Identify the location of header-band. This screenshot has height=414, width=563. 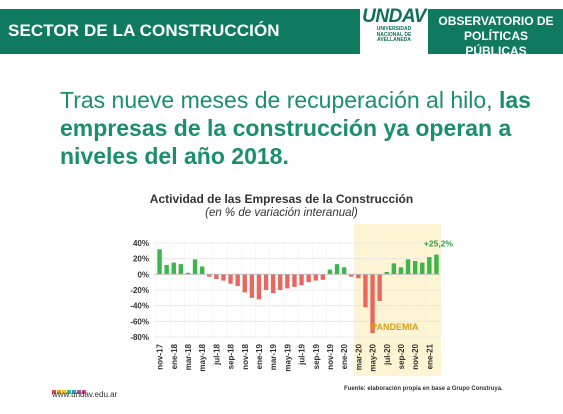
(281, 31).